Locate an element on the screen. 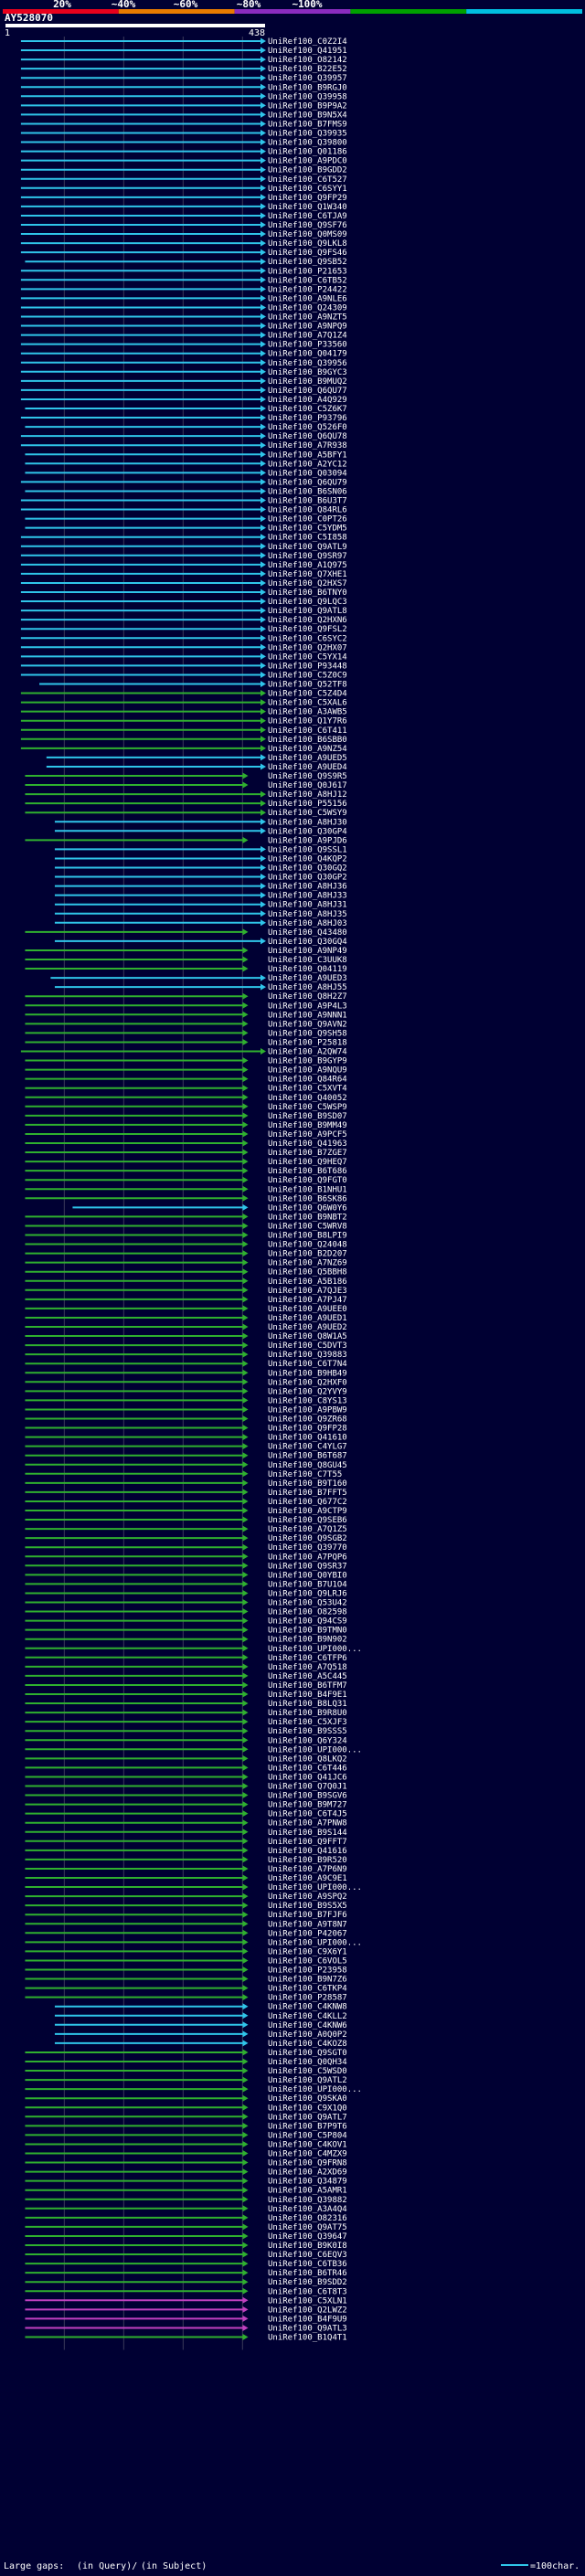 This screenshot has height=2576, width=585. hit-label: UniRef100_C6T4J5 is located at coordinates (308, 1814).